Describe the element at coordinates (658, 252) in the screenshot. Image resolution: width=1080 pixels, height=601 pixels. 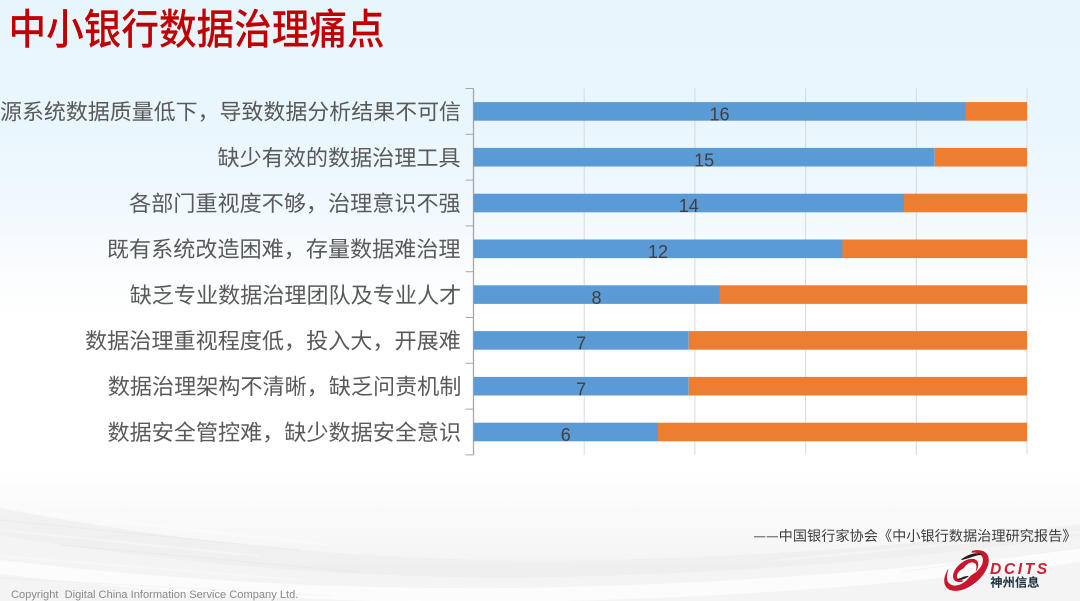
I see `svg-text: 12` at that location.